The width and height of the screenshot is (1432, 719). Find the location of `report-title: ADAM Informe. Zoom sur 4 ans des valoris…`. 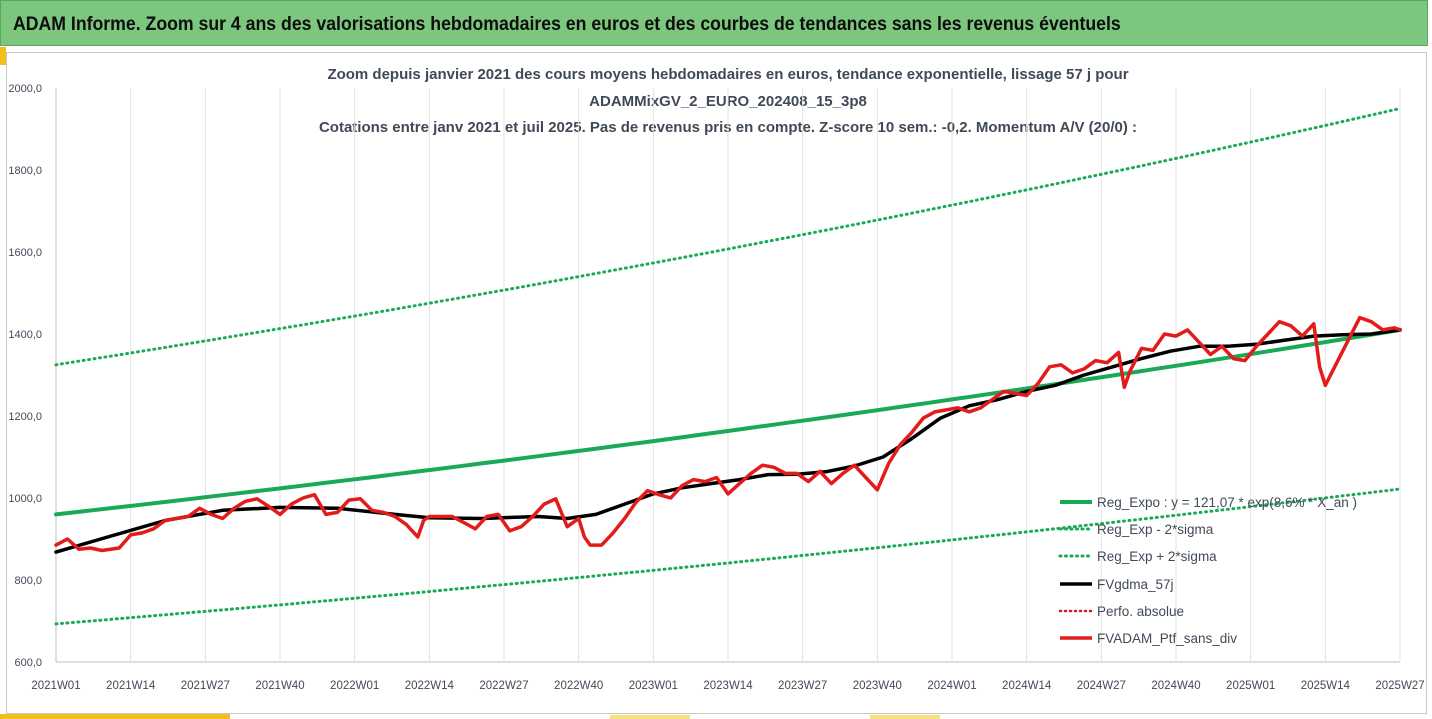

report-title: ADAM Informe. Zoom sur 4 ans des valoris… is located at coordinates (567, 24).